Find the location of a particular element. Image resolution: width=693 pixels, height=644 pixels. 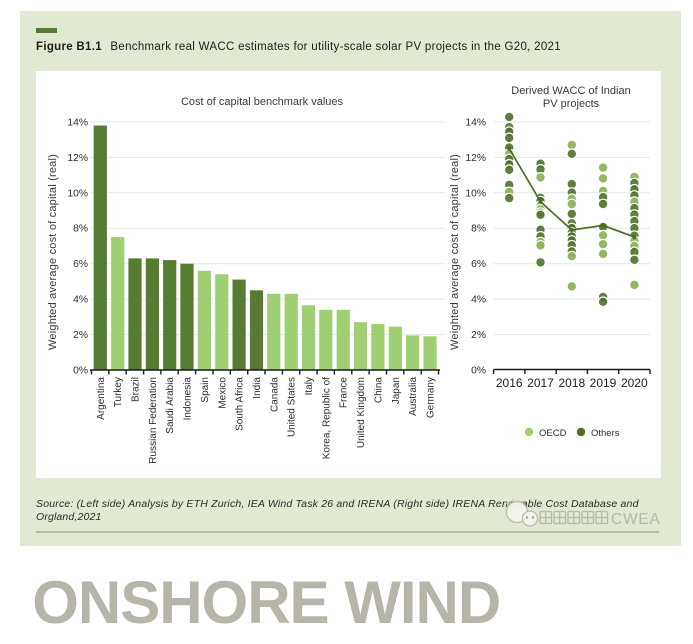

svg-text: Japan is located at coordinates (396, 390).